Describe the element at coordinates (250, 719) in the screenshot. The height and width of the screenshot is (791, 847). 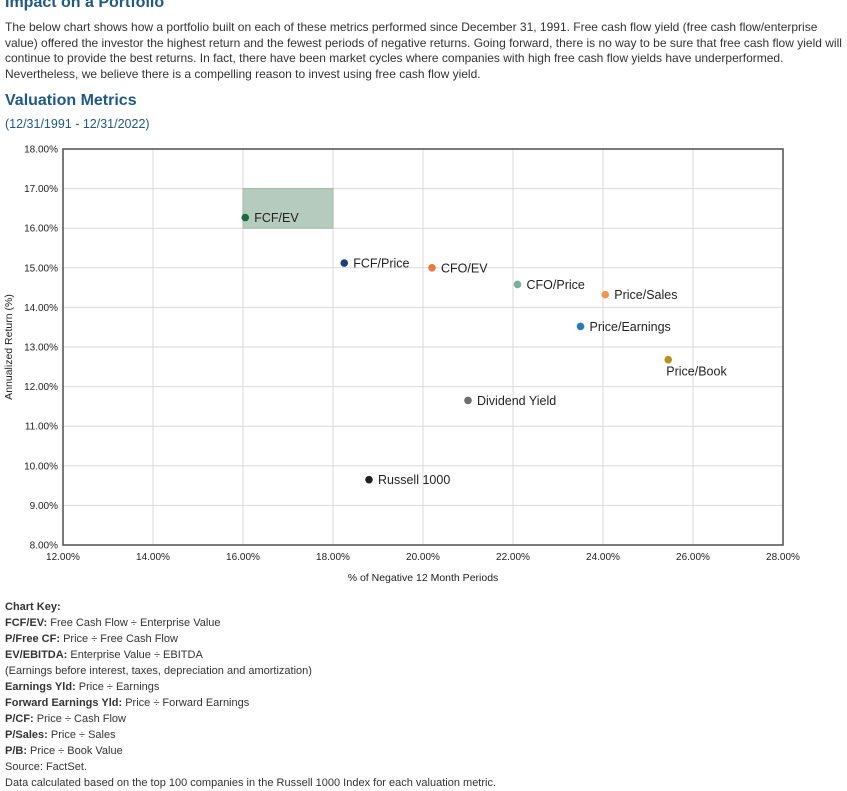
I see `chart-key-item: P/CF: Price ÷ Cash Flow` at that location.